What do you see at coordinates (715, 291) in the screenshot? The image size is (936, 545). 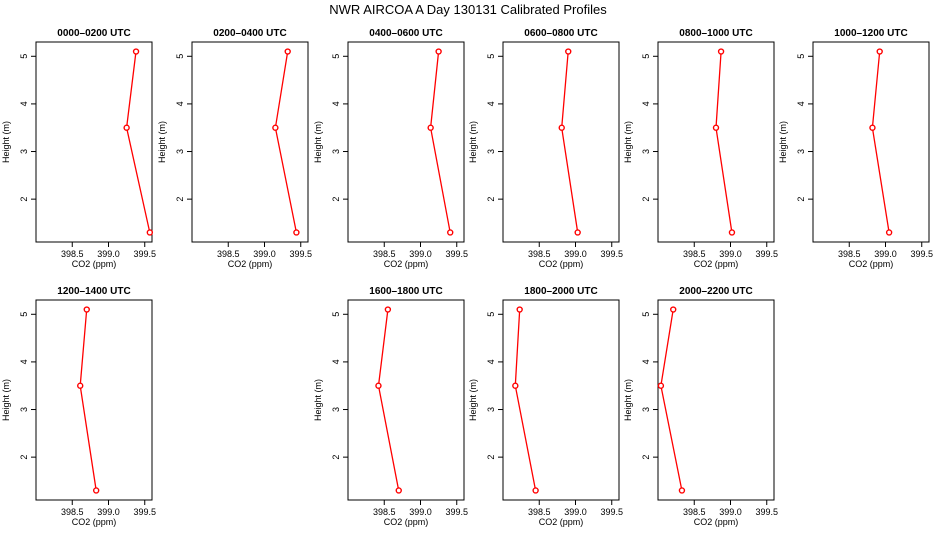 I see `chart-title: 2000–2200 UTC` at bounding box center [715, 291].